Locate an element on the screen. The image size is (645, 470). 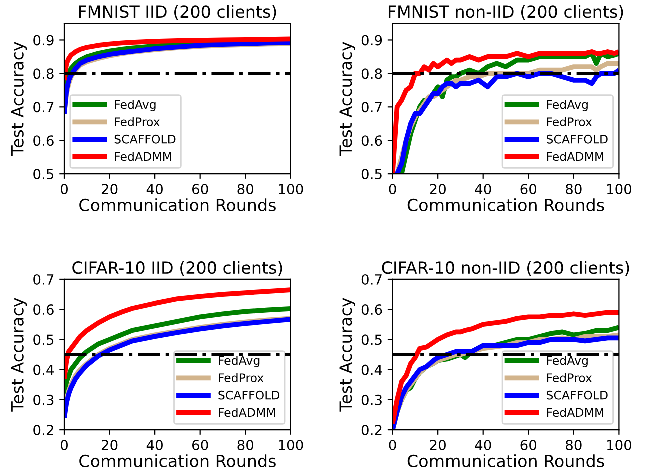
chart-title: CIFAR-10 non-IID (200 clients) is located at coordinates (506, 268).